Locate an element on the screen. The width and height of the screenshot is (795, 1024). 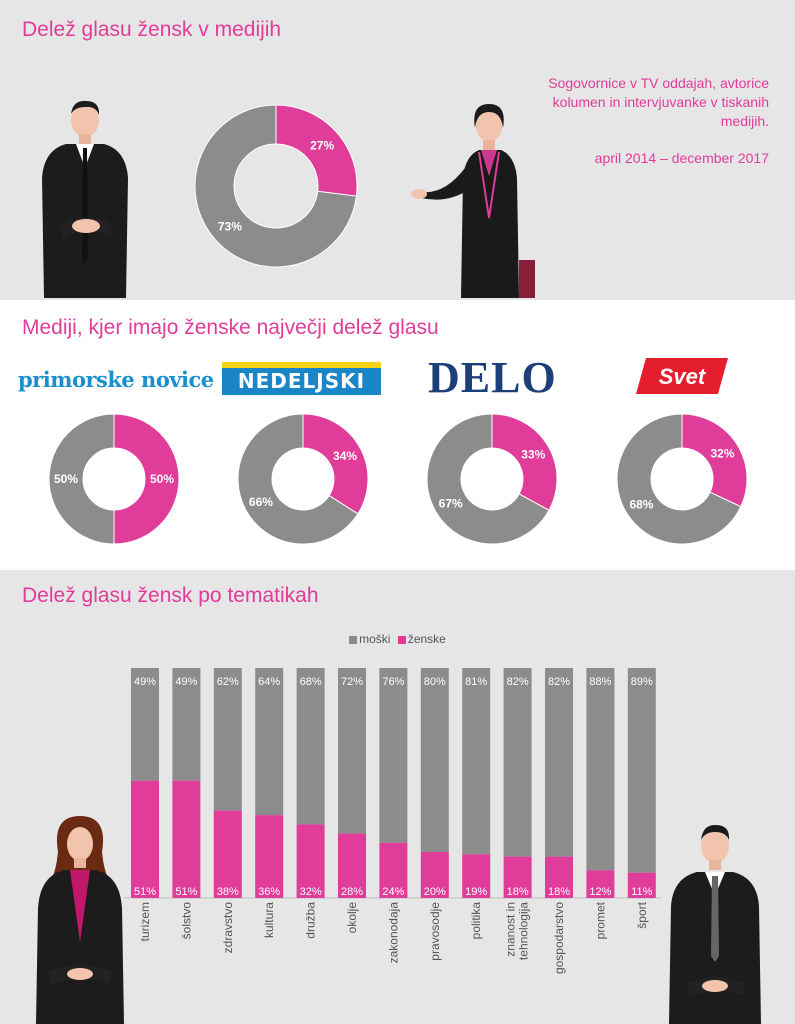
x-tick-label-2: zdravstvo is located at coordinates (228, 928).